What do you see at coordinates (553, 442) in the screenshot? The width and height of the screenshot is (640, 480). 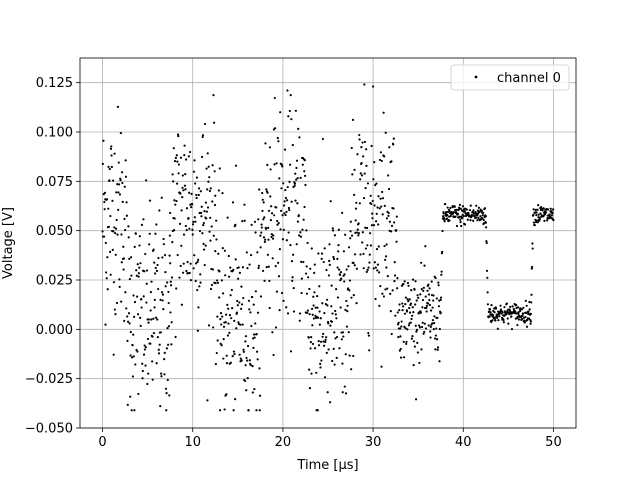 I see `x-tick-label: 50` at bounding box center [553, 442].